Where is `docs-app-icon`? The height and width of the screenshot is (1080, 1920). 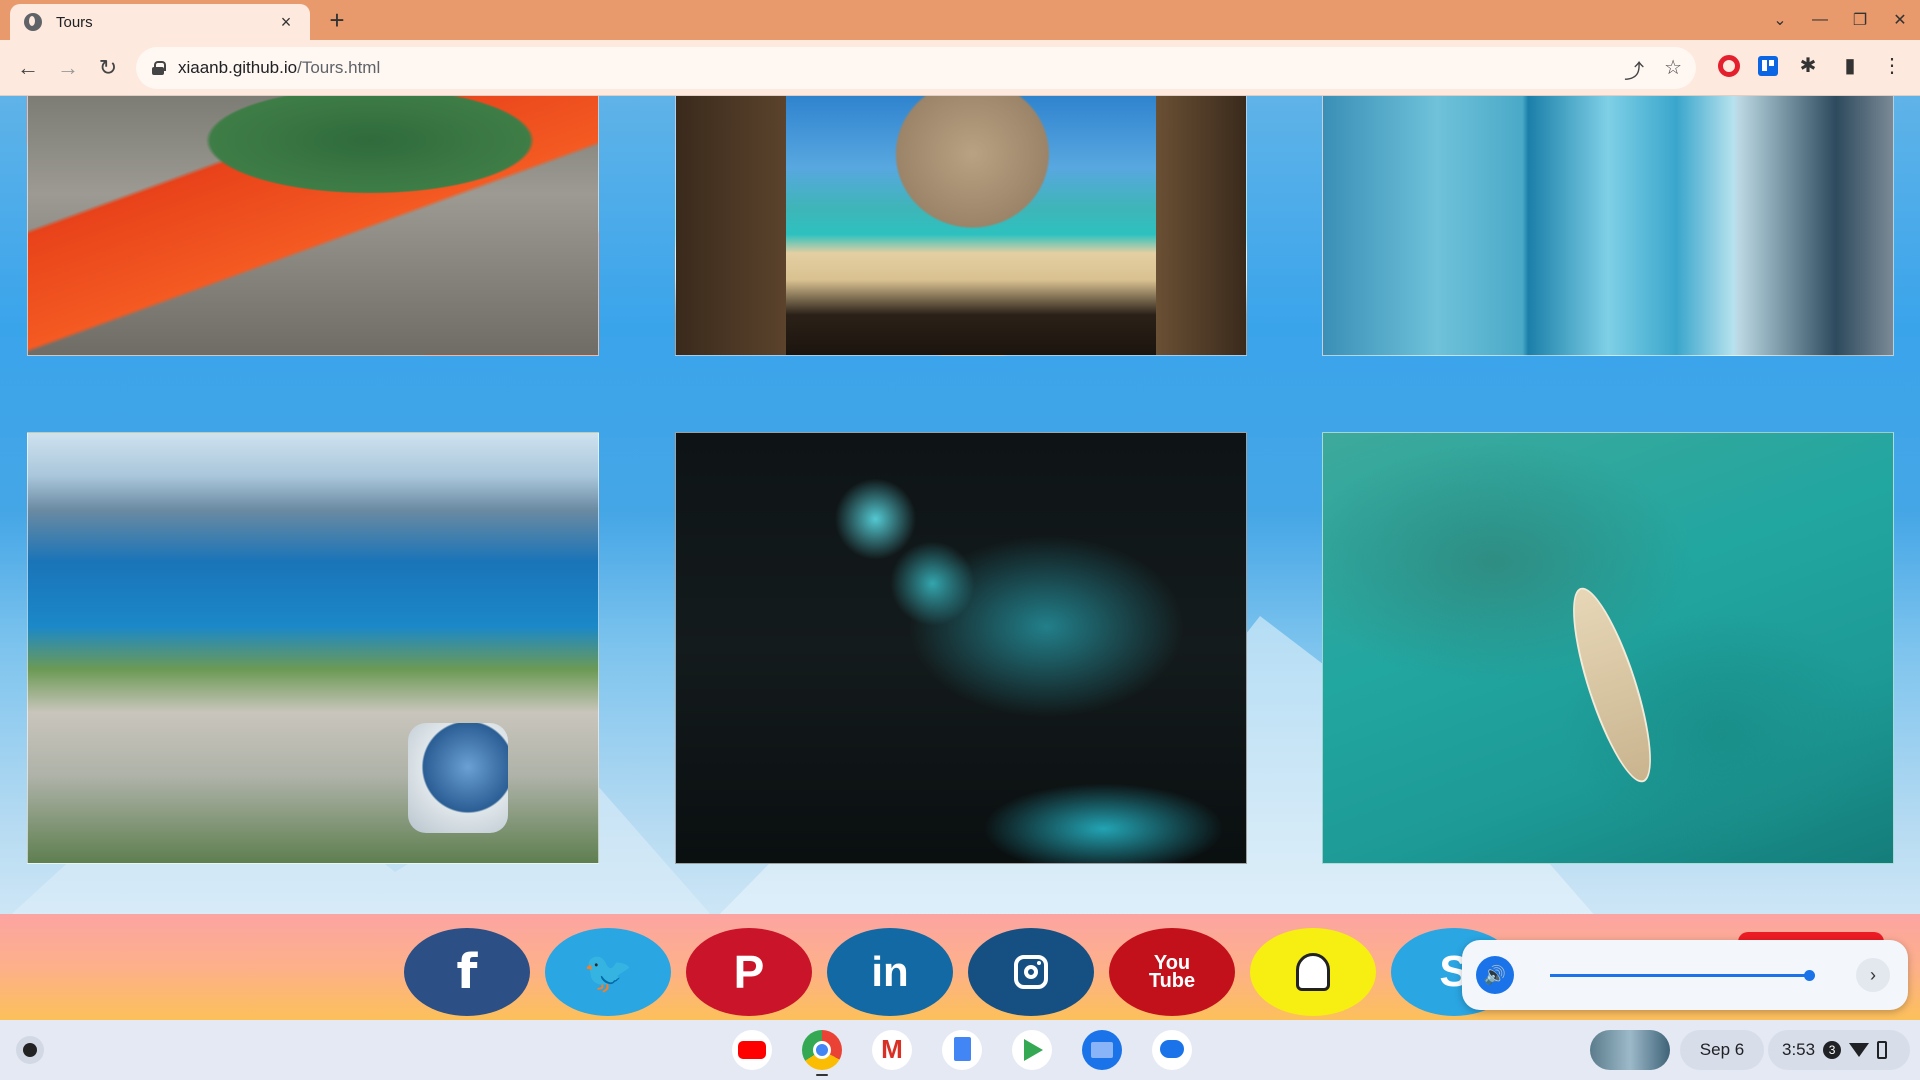 docs-app-icon is located at coordinates (962, 1050).